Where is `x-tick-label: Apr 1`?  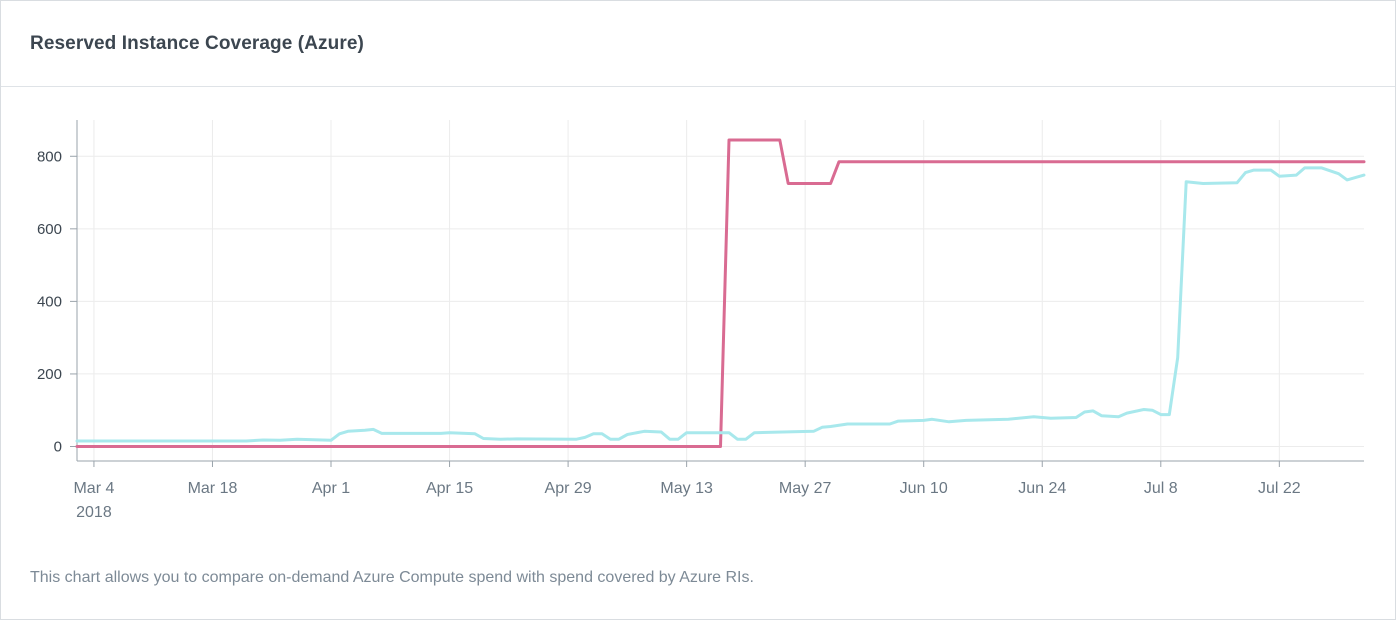
x-tick-label: Apr 1 is located at coordinates (331, 488).